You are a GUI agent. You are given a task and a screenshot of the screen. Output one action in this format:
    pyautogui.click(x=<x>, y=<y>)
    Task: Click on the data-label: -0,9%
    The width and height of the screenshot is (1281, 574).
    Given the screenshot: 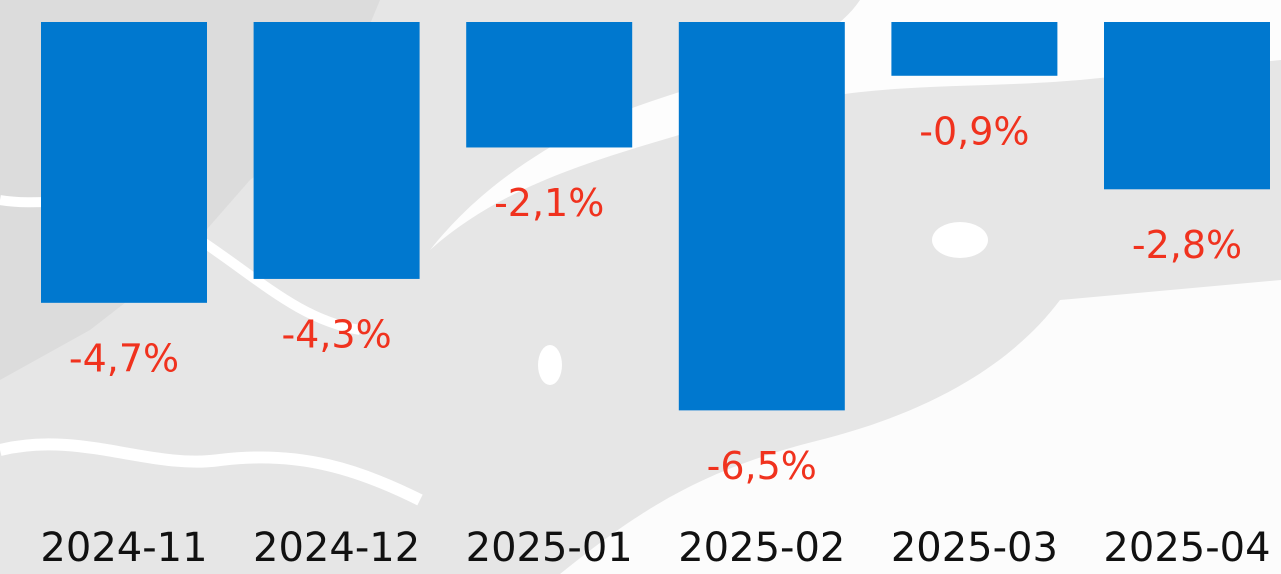 What is the action you would take?
    pyautogui.click(x=974, y=131)
    